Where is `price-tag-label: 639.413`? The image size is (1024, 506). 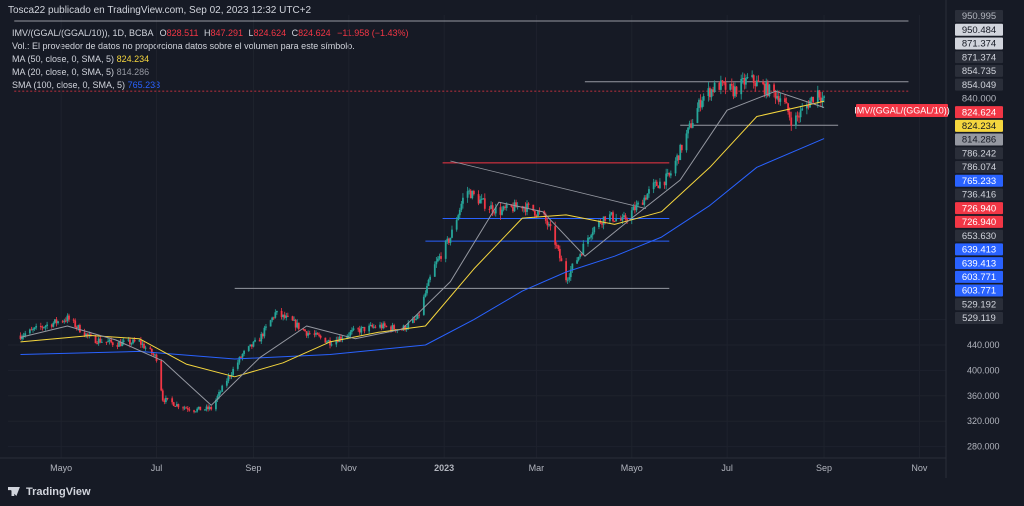 price-tag-label: 639.413 is located at coordinates (979, 263).